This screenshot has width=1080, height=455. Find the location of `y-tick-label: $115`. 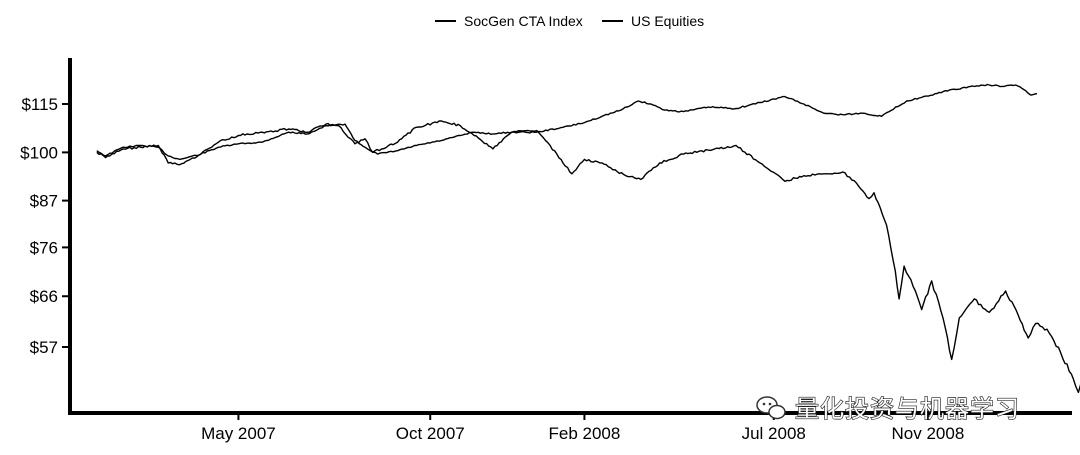

y-tick-label: $115 is located at coordinates (39, 104).